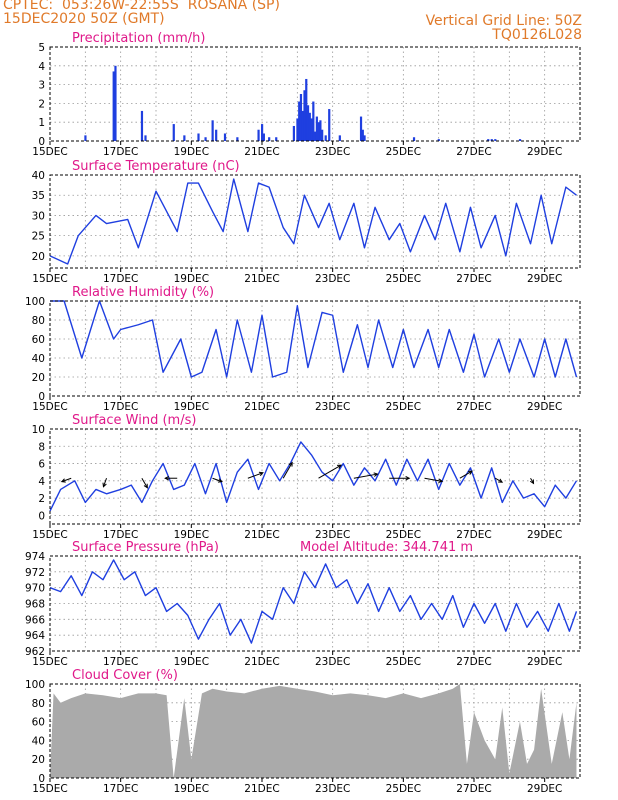  What do you see at coordinates (138, 38) in the screenshot?
I see `precipitation-title: Precipitation (mm/h)` at bounding box center [138, 38].